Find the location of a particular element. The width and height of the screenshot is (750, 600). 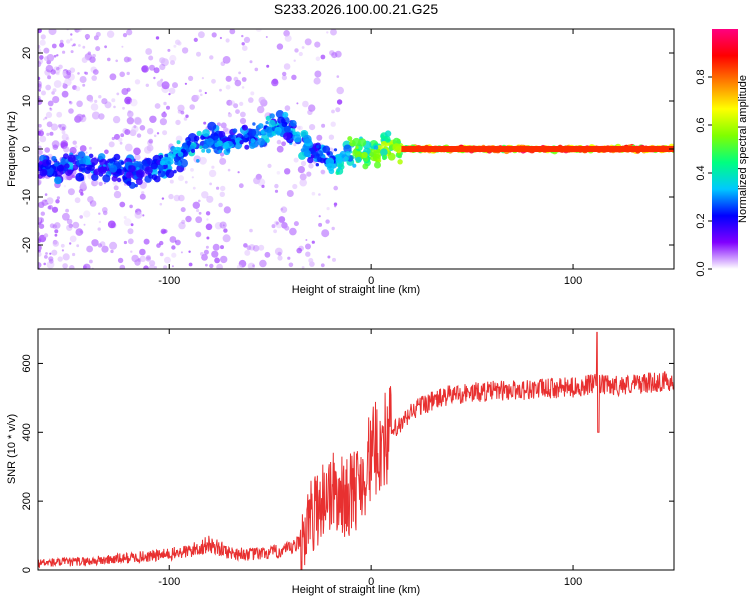

spectrogram-y-tick-label: 10 is located at coordinates (27, 101).